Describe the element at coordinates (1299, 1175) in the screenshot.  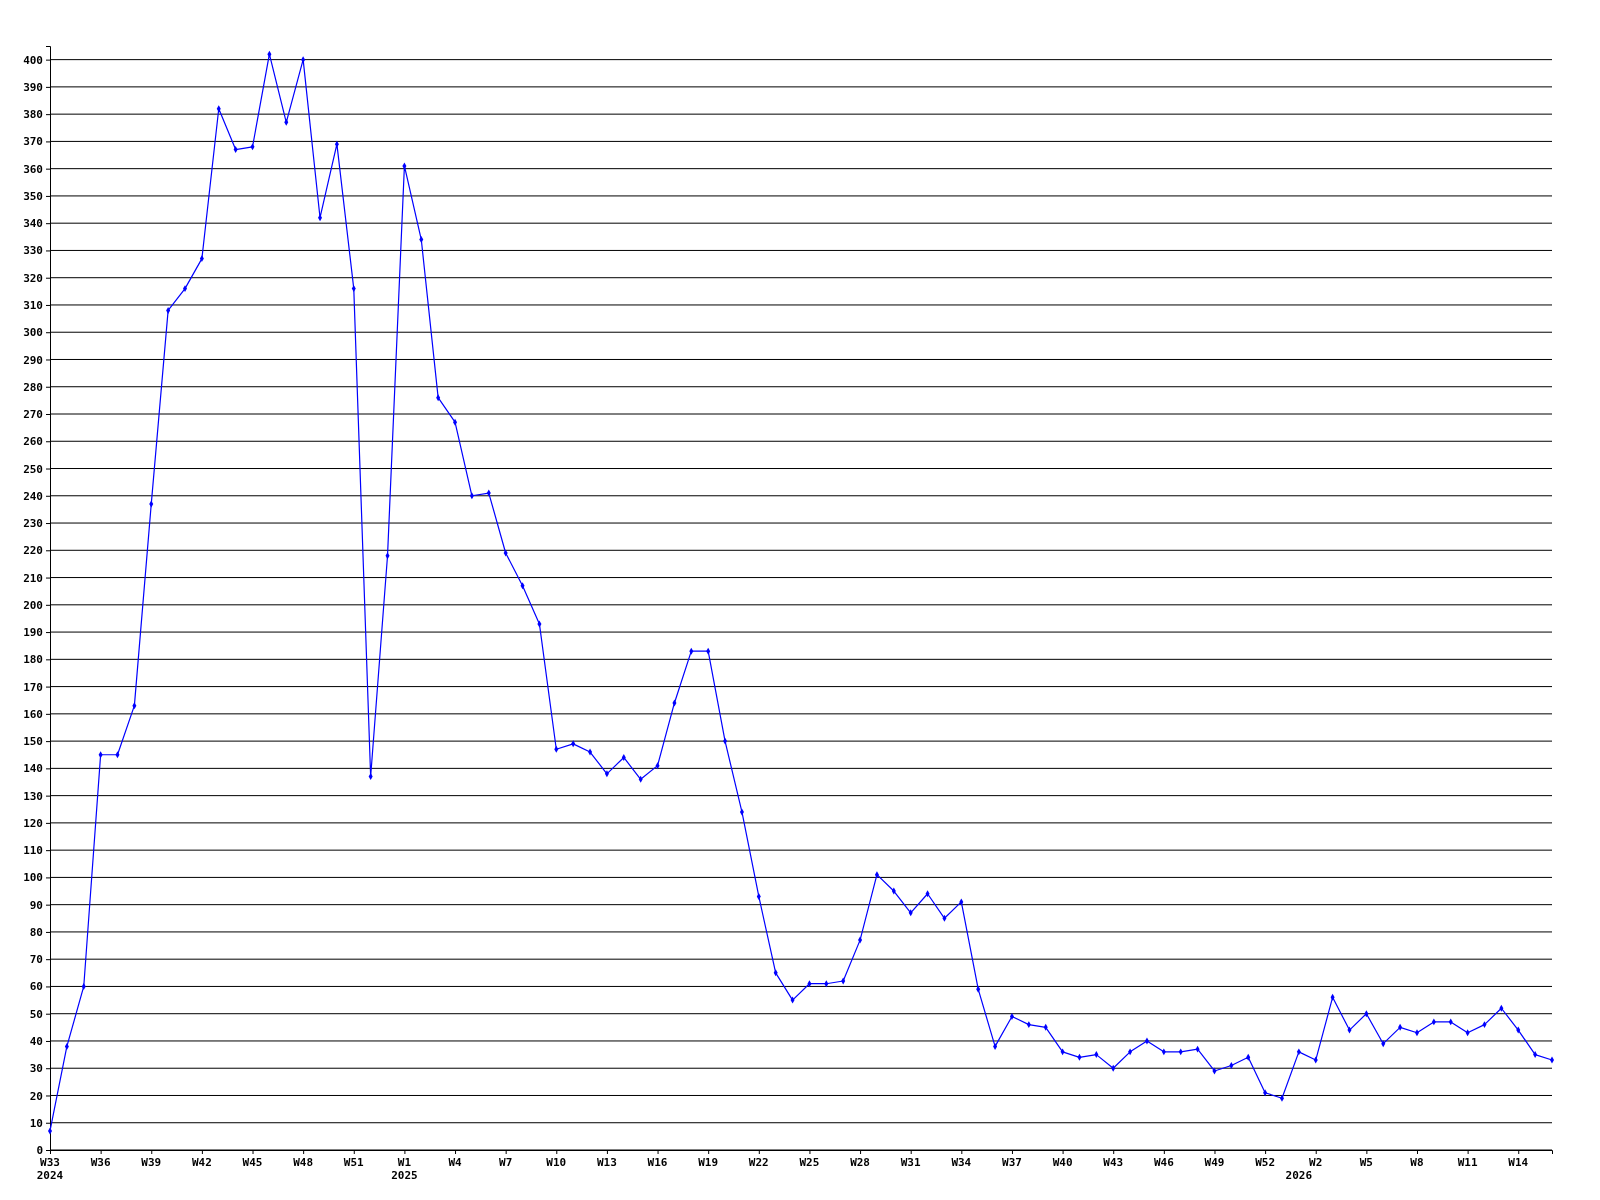
I see `x-tick-label: 2026` at that location.